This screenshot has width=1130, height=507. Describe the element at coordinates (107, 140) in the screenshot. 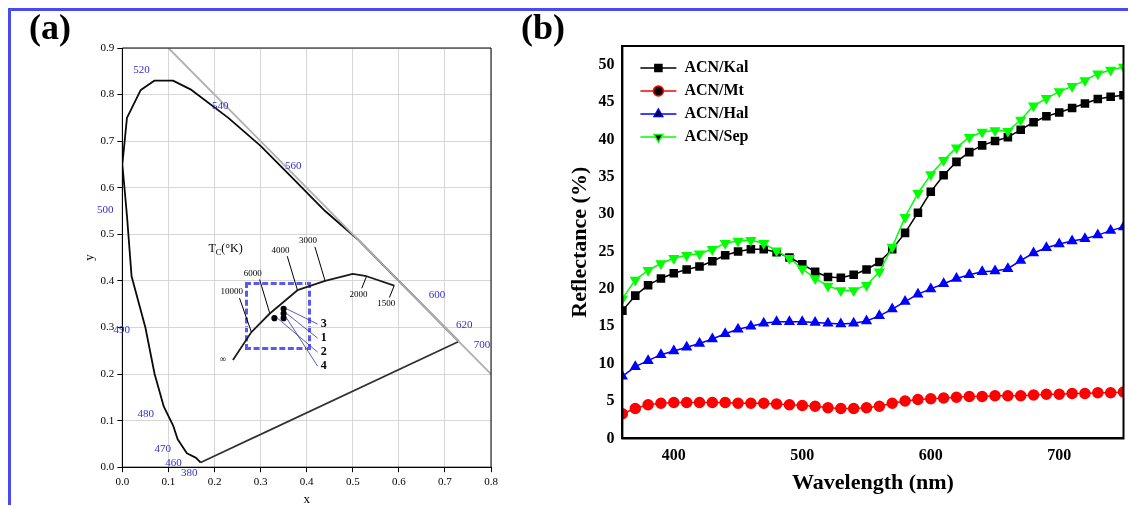

I see `y-tick-label: 0.7` at that location.